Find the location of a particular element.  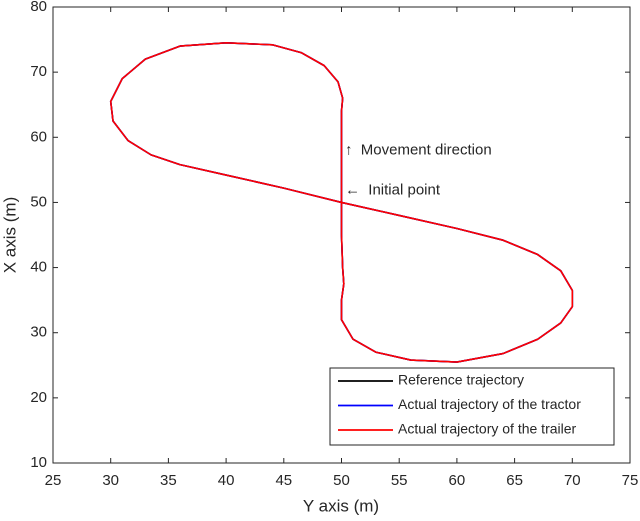

x-tick-label: 75 is located at coordinates (630, 480).